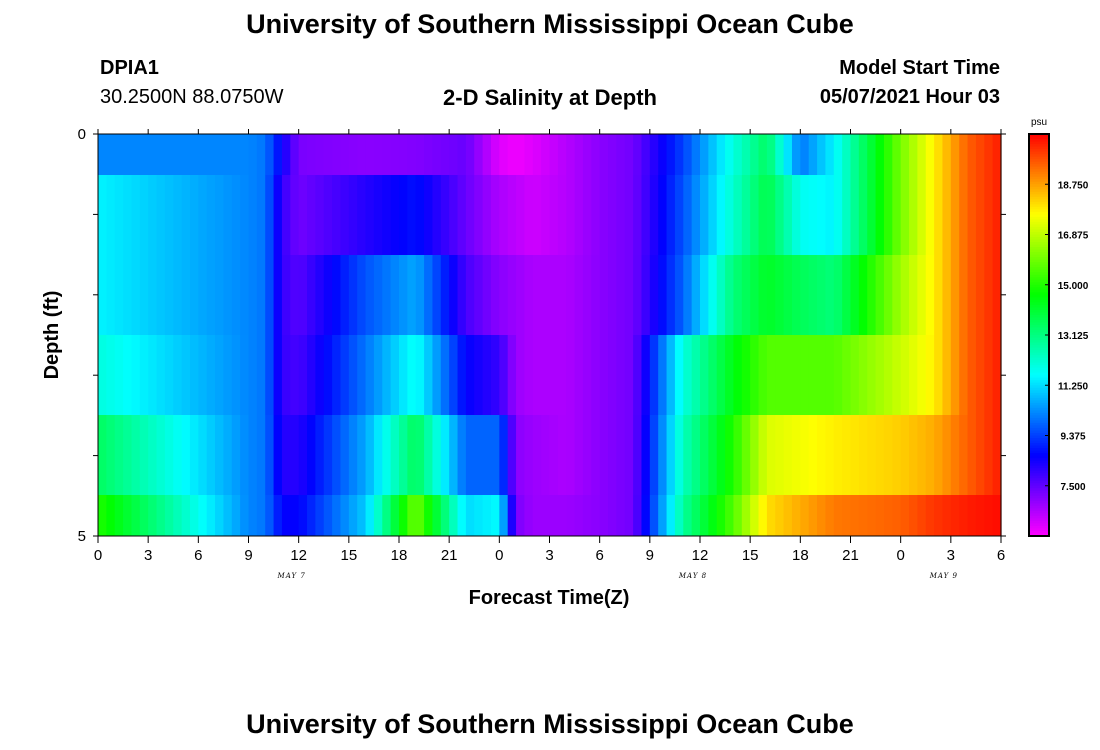 Image resolution: width=1100 pixels, height=750 pixels. What do you see at coordinates (192, 97) in the screenshot?
I see `station-coords: 30.2500N 88.0750W` at bounding box center [192, 97].